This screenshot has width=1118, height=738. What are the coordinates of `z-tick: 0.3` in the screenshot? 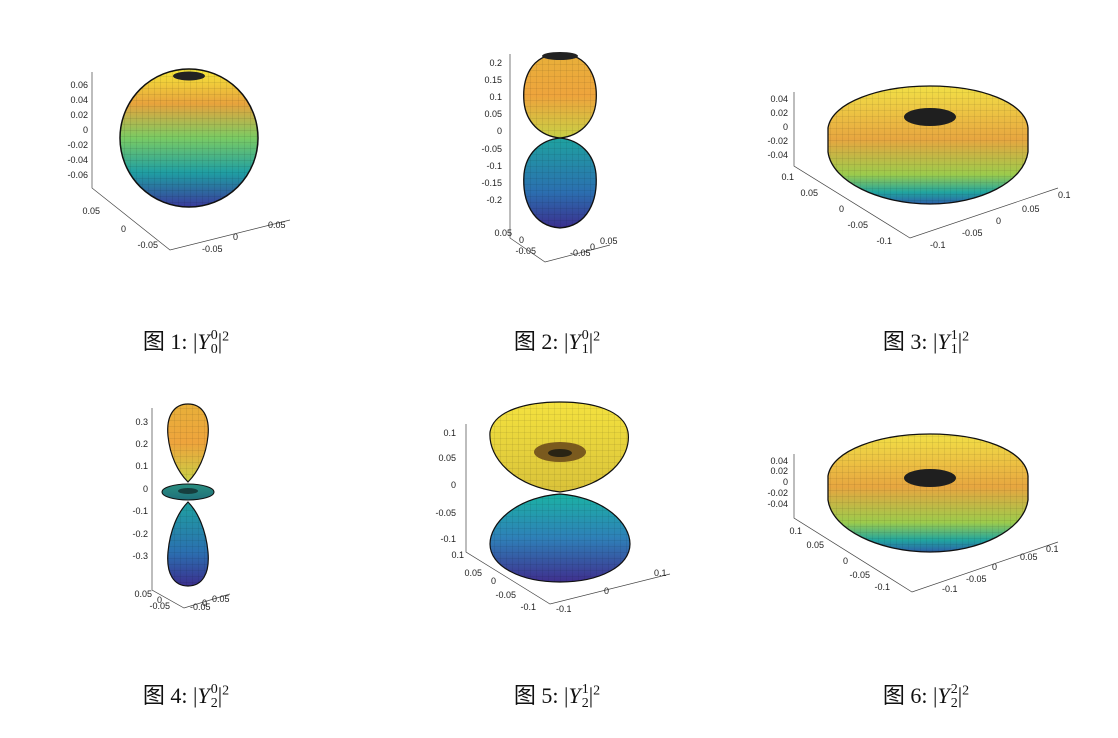 It's located at (141, 422).